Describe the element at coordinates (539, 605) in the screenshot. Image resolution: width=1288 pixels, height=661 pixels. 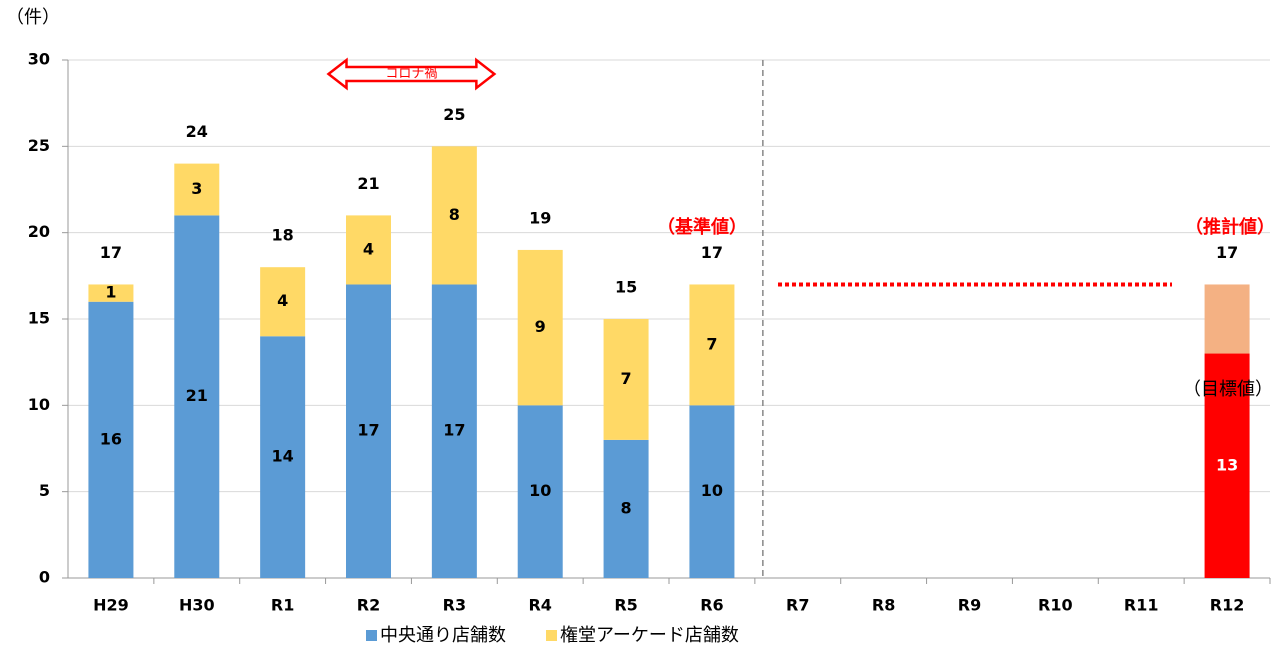
I see `x-tick-label: R4` at that location.